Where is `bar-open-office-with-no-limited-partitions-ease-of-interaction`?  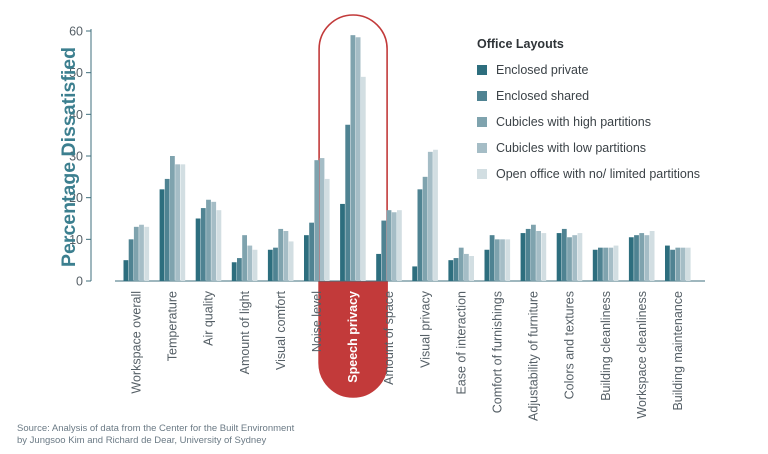 bar-open-office-with-no-limited-partitions-ease-of-interaction is located at coordinates (471, 268).